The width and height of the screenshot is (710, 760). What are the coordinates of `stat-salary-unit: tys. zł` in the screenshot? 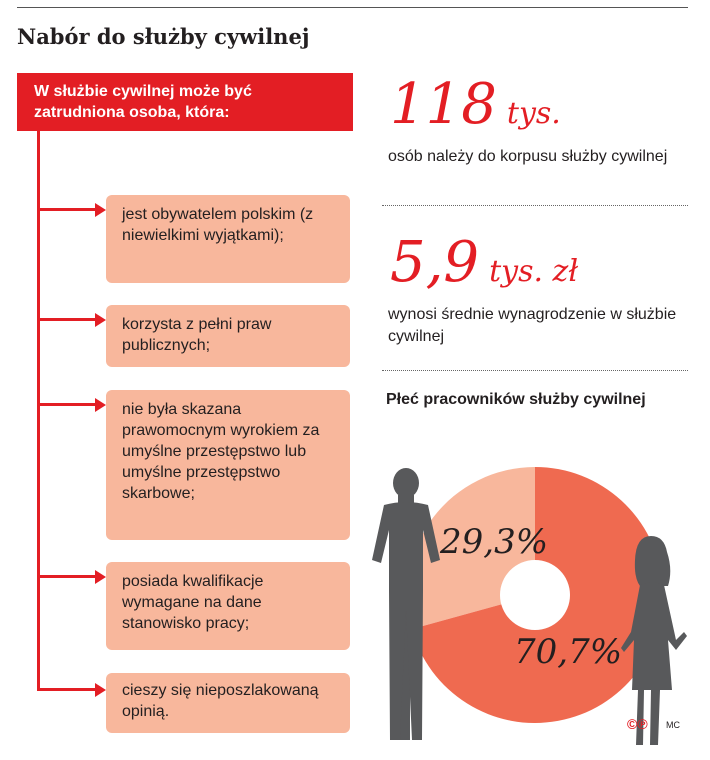 It's located at (534, 271).